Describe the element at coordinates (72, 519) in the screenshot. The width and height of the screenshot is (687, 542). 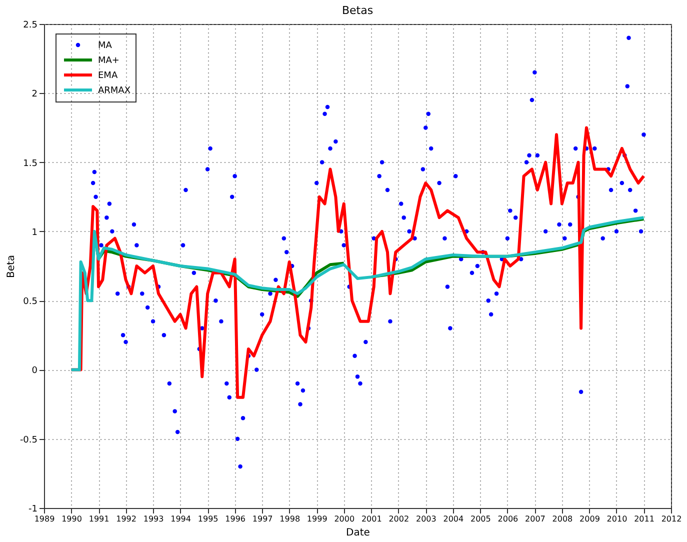
I see `x-tick-label: 1990` at that location.